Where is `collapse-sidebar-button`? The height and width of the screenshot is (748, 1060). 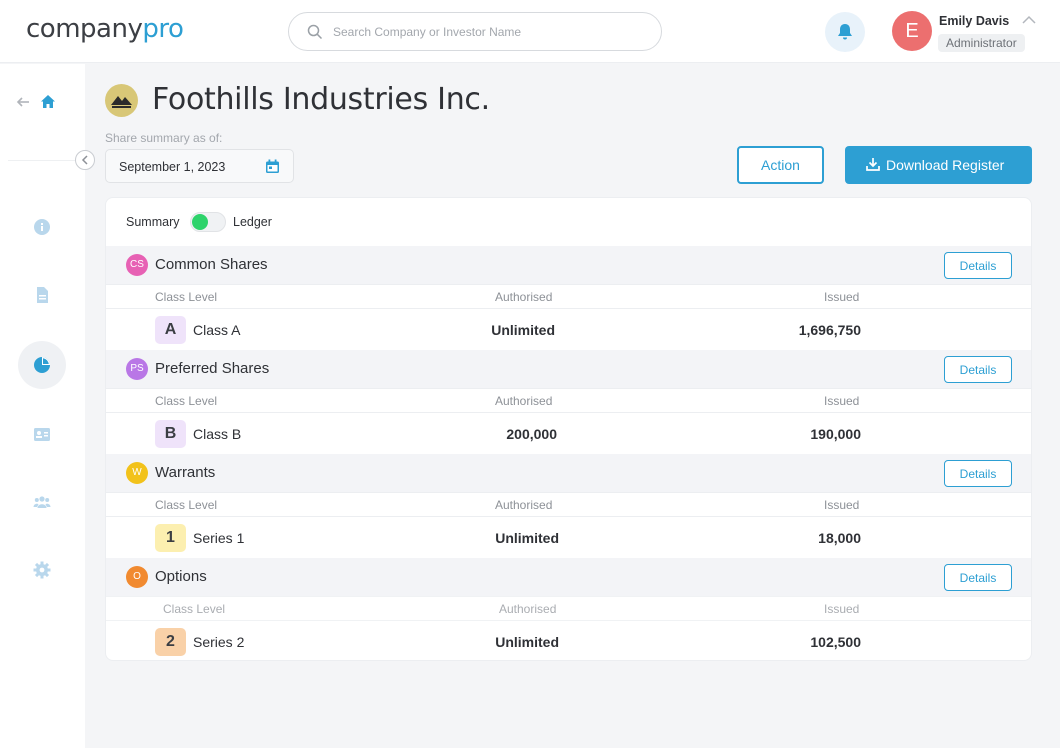 collapse-sidebar-button is located at coordinates (85, 160).